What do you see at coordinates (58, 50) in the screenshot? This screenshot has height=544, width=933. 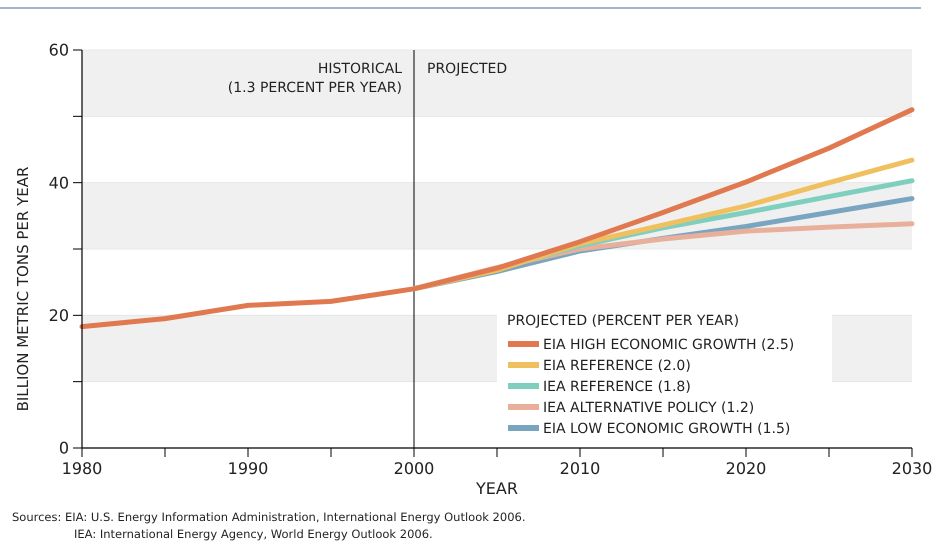 I see `y-tick-label: 60` at bounding box center [58, 50].